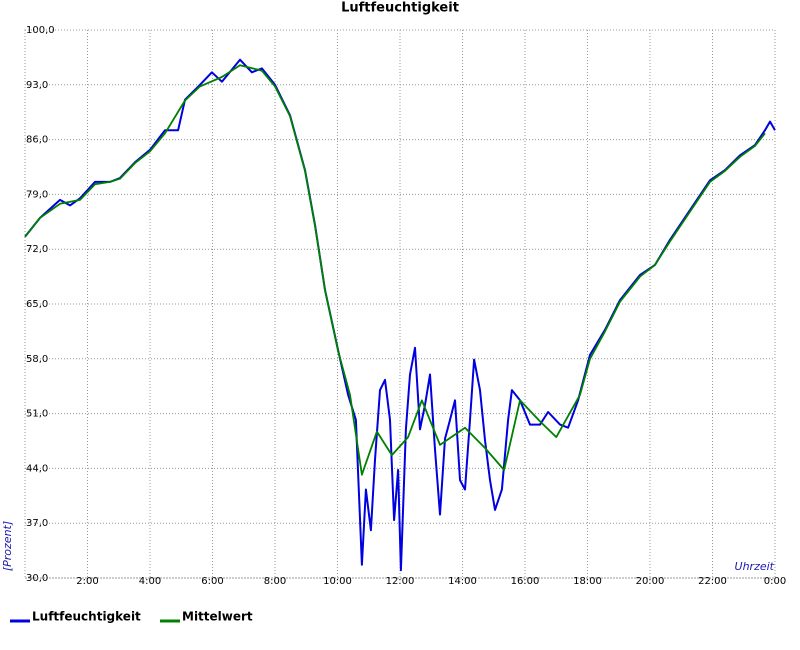 The image size is (800, 650). I want to click on x-axis-label: Uhrzeit, so click(755, 566).